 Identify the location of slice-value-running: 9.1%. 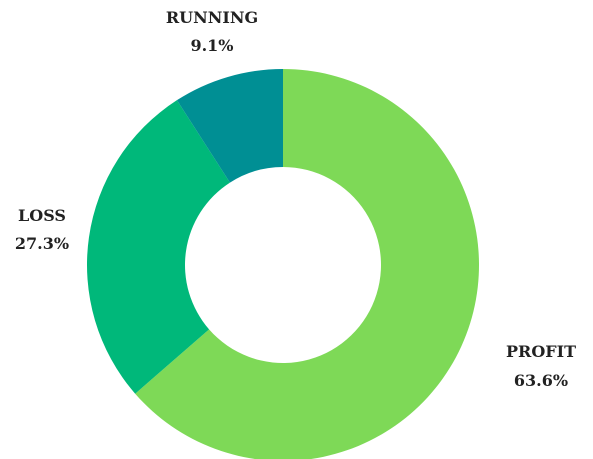
(211, 45).